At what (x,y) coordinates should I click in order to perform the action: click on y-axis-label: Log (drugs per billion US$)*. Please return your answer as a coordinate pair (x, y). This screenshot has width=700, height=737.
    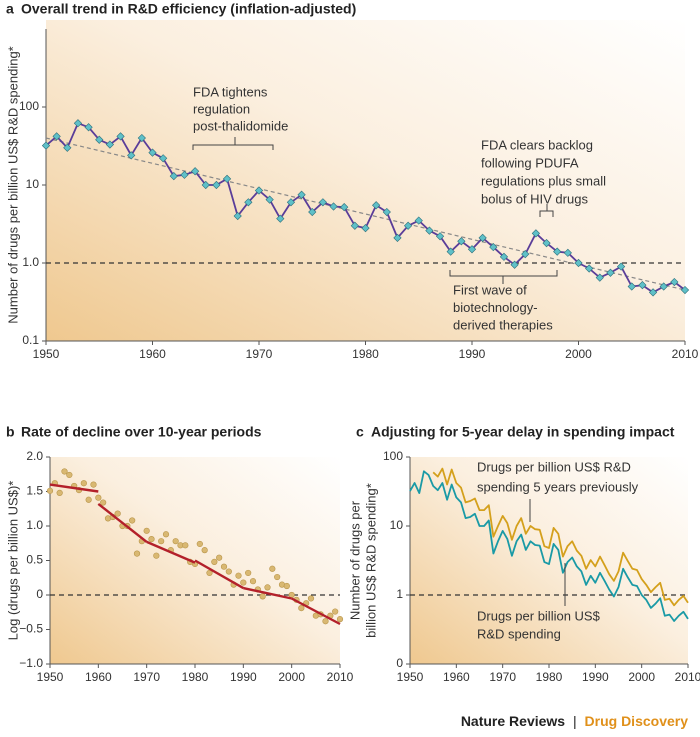
    Looking at the image, I should click on (12, 561).